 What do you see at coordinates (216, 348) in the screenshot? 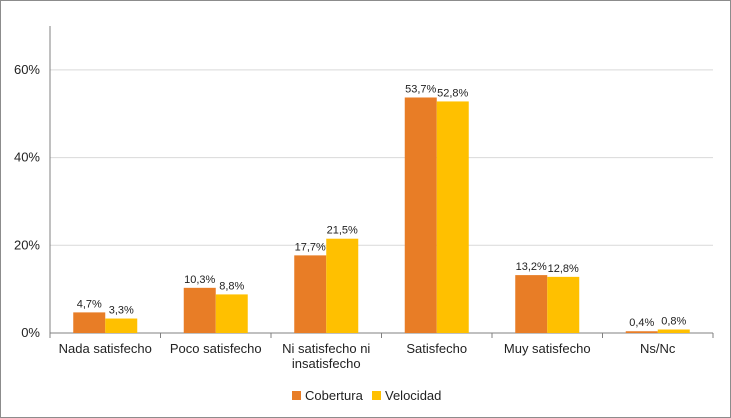
I see `x-tick-label: Poco satisfecho` at bounding box center [216, 348].